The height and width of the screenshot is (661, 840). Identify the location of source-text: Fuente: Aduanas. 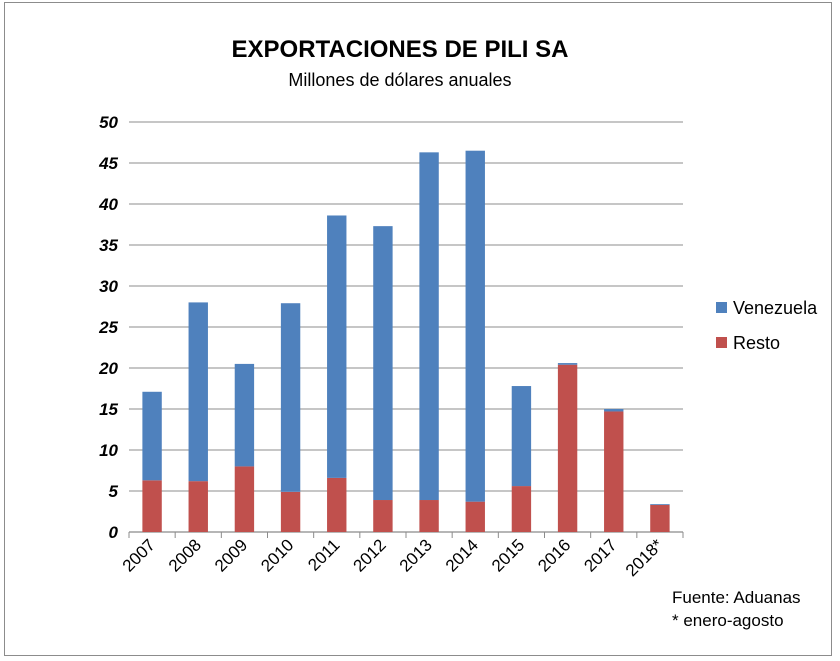
(736, 597).